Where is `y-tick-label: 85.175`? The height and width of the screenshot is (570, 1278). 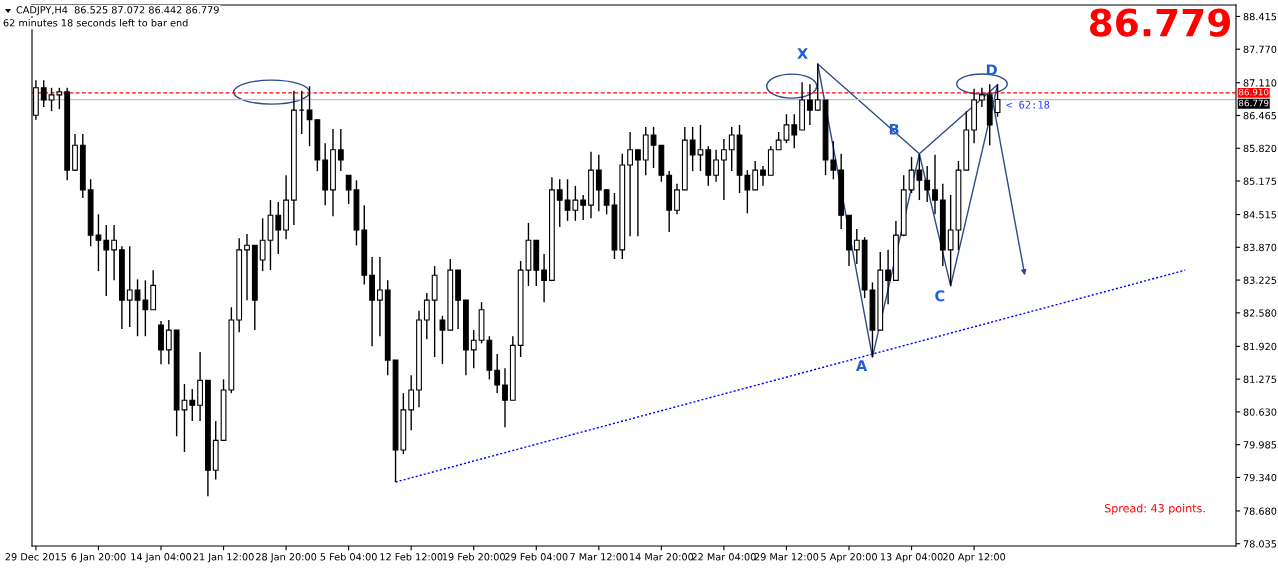 y-tick-label: 85.175 is located at coordinates (1260, 181).